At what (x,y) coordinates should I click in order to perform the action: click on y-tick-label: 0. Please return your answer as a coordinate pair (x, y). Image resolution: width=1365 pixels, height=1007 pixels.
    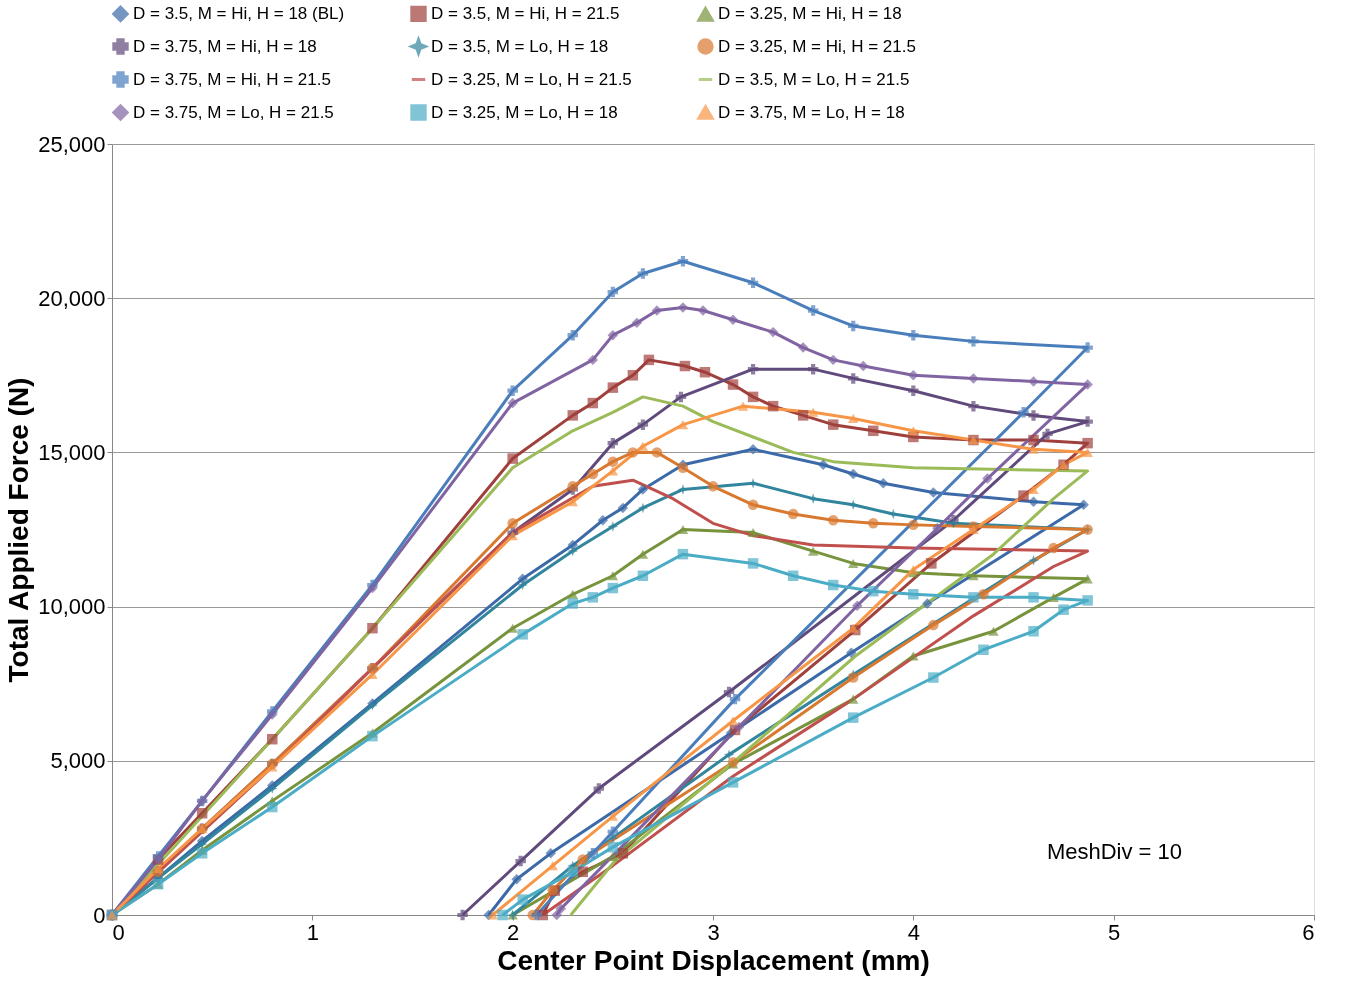
    Looking at the image, I should click on (99, 915).